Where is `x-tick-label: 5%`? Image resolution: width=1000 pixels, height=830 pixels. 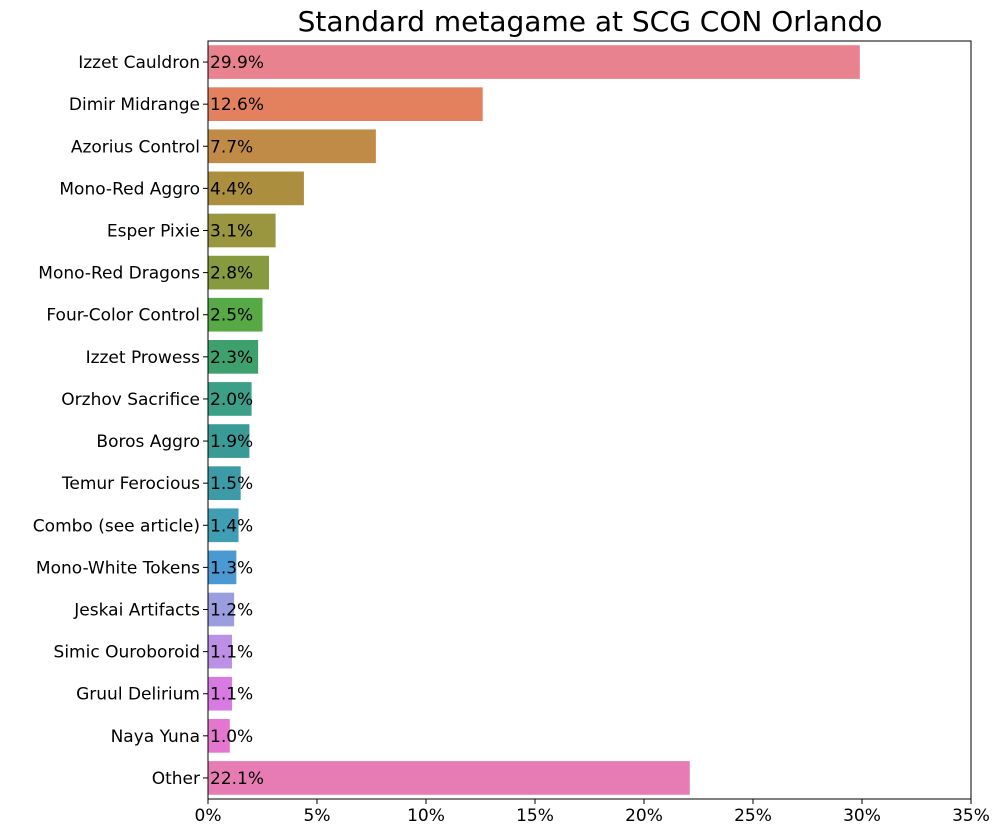 x-tick-label: 5% is located at coordinates (317, 816).